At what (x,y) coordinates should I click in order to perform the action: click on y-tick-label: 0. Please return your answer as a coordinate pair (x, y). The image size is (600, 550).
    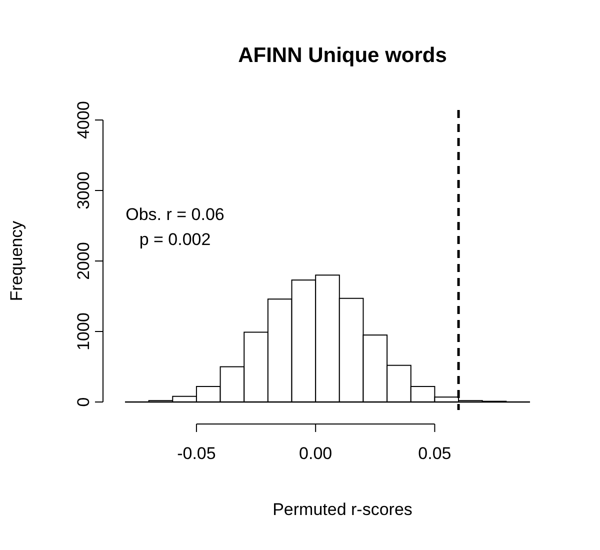
    Looking at the image, I should click on (83, 402).